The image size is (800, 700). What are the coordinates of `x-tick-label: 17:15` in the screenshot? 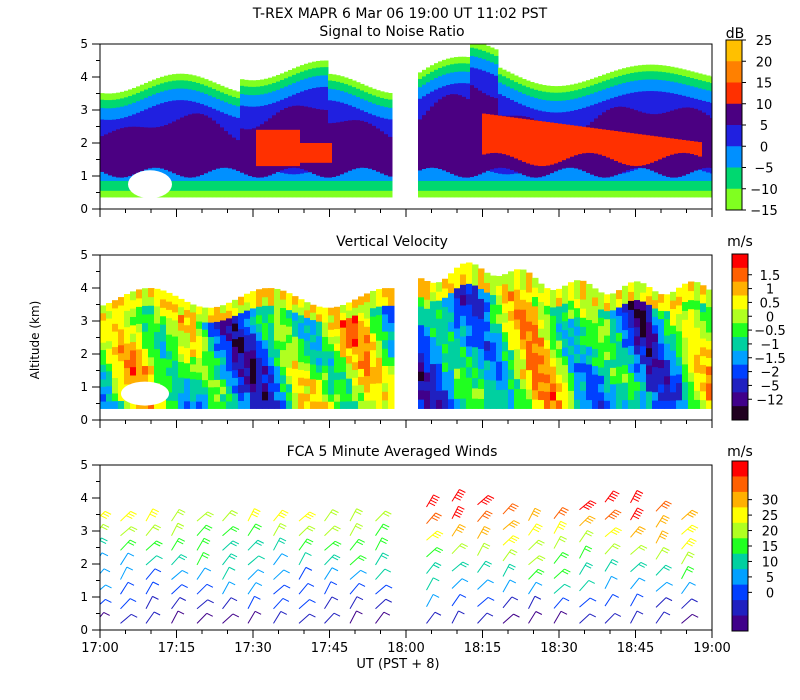 It's located at (176, 648).